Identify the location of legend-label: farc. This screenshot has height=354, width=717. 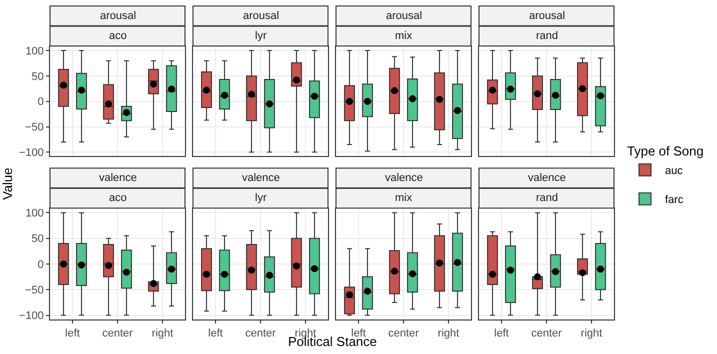
(674, 200).